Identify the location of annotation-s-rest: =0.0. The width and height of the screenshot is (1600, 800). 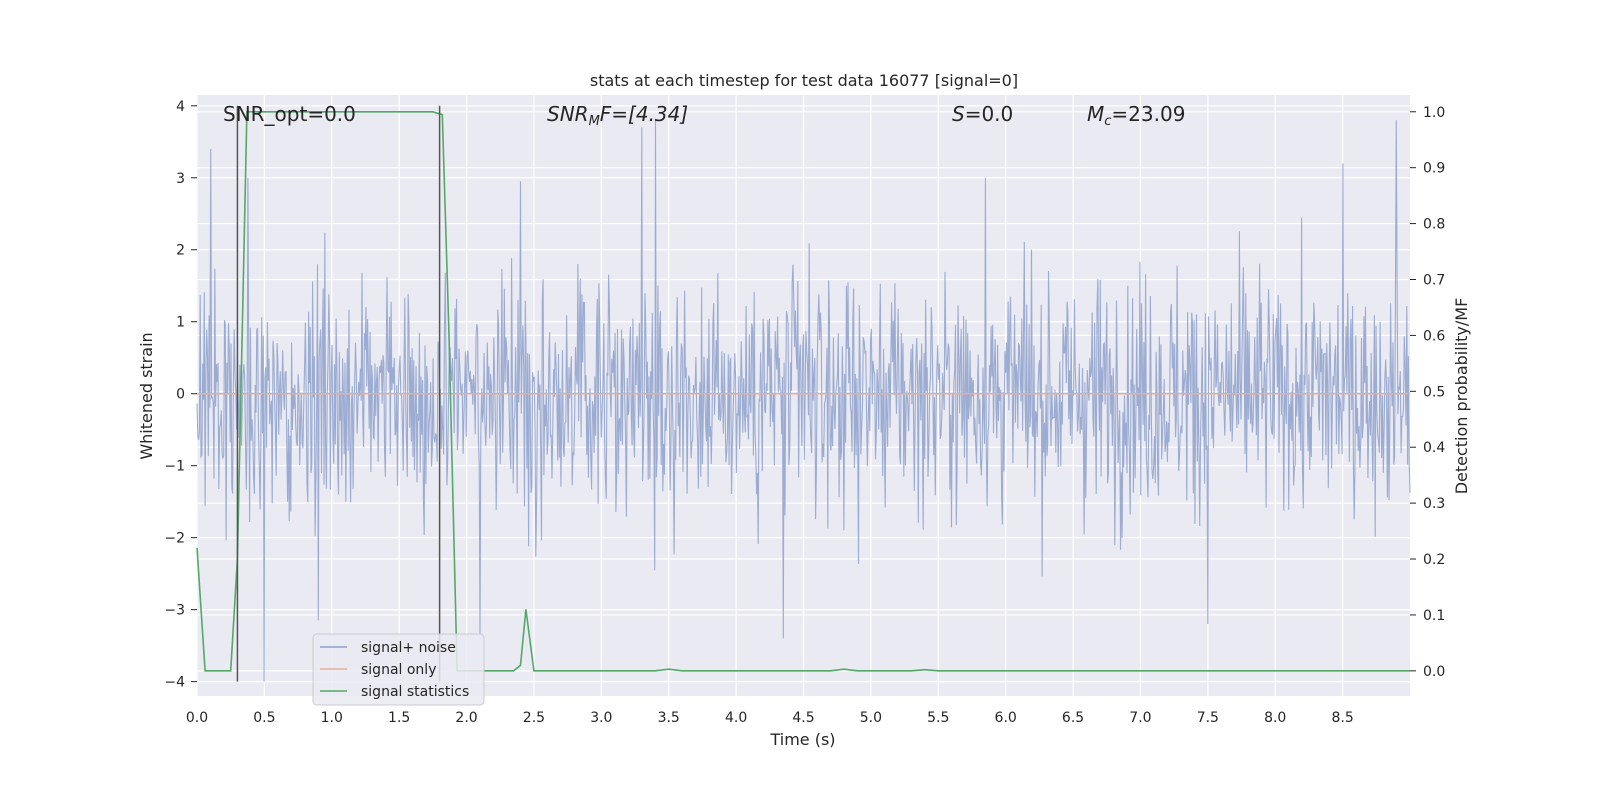
(989, 114).